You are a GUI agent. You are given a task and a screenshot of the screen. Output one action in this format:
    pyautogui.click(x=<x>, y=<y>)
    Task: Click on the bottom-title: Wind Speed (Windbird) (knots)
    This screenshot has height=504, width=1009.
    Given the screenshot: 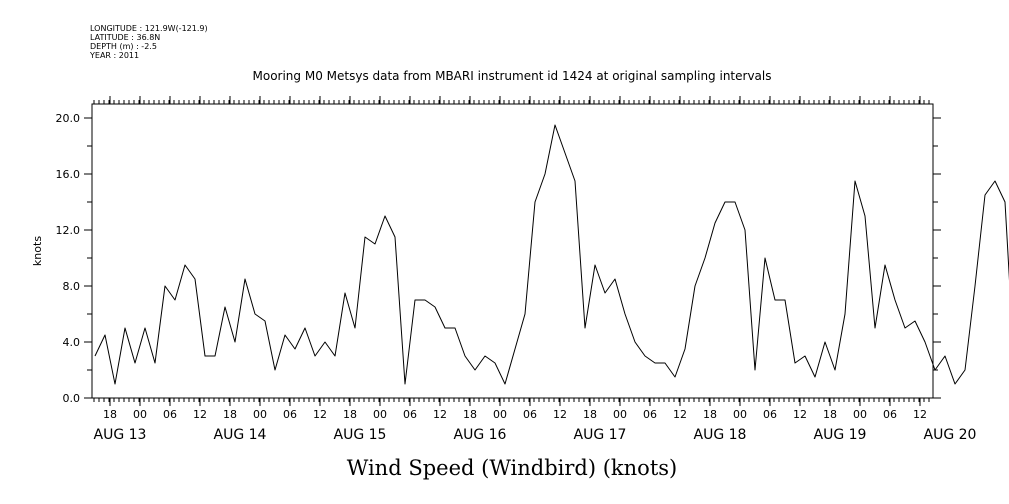 What is the action you would take?
    pyautogui.click(x=512, y=468)
    